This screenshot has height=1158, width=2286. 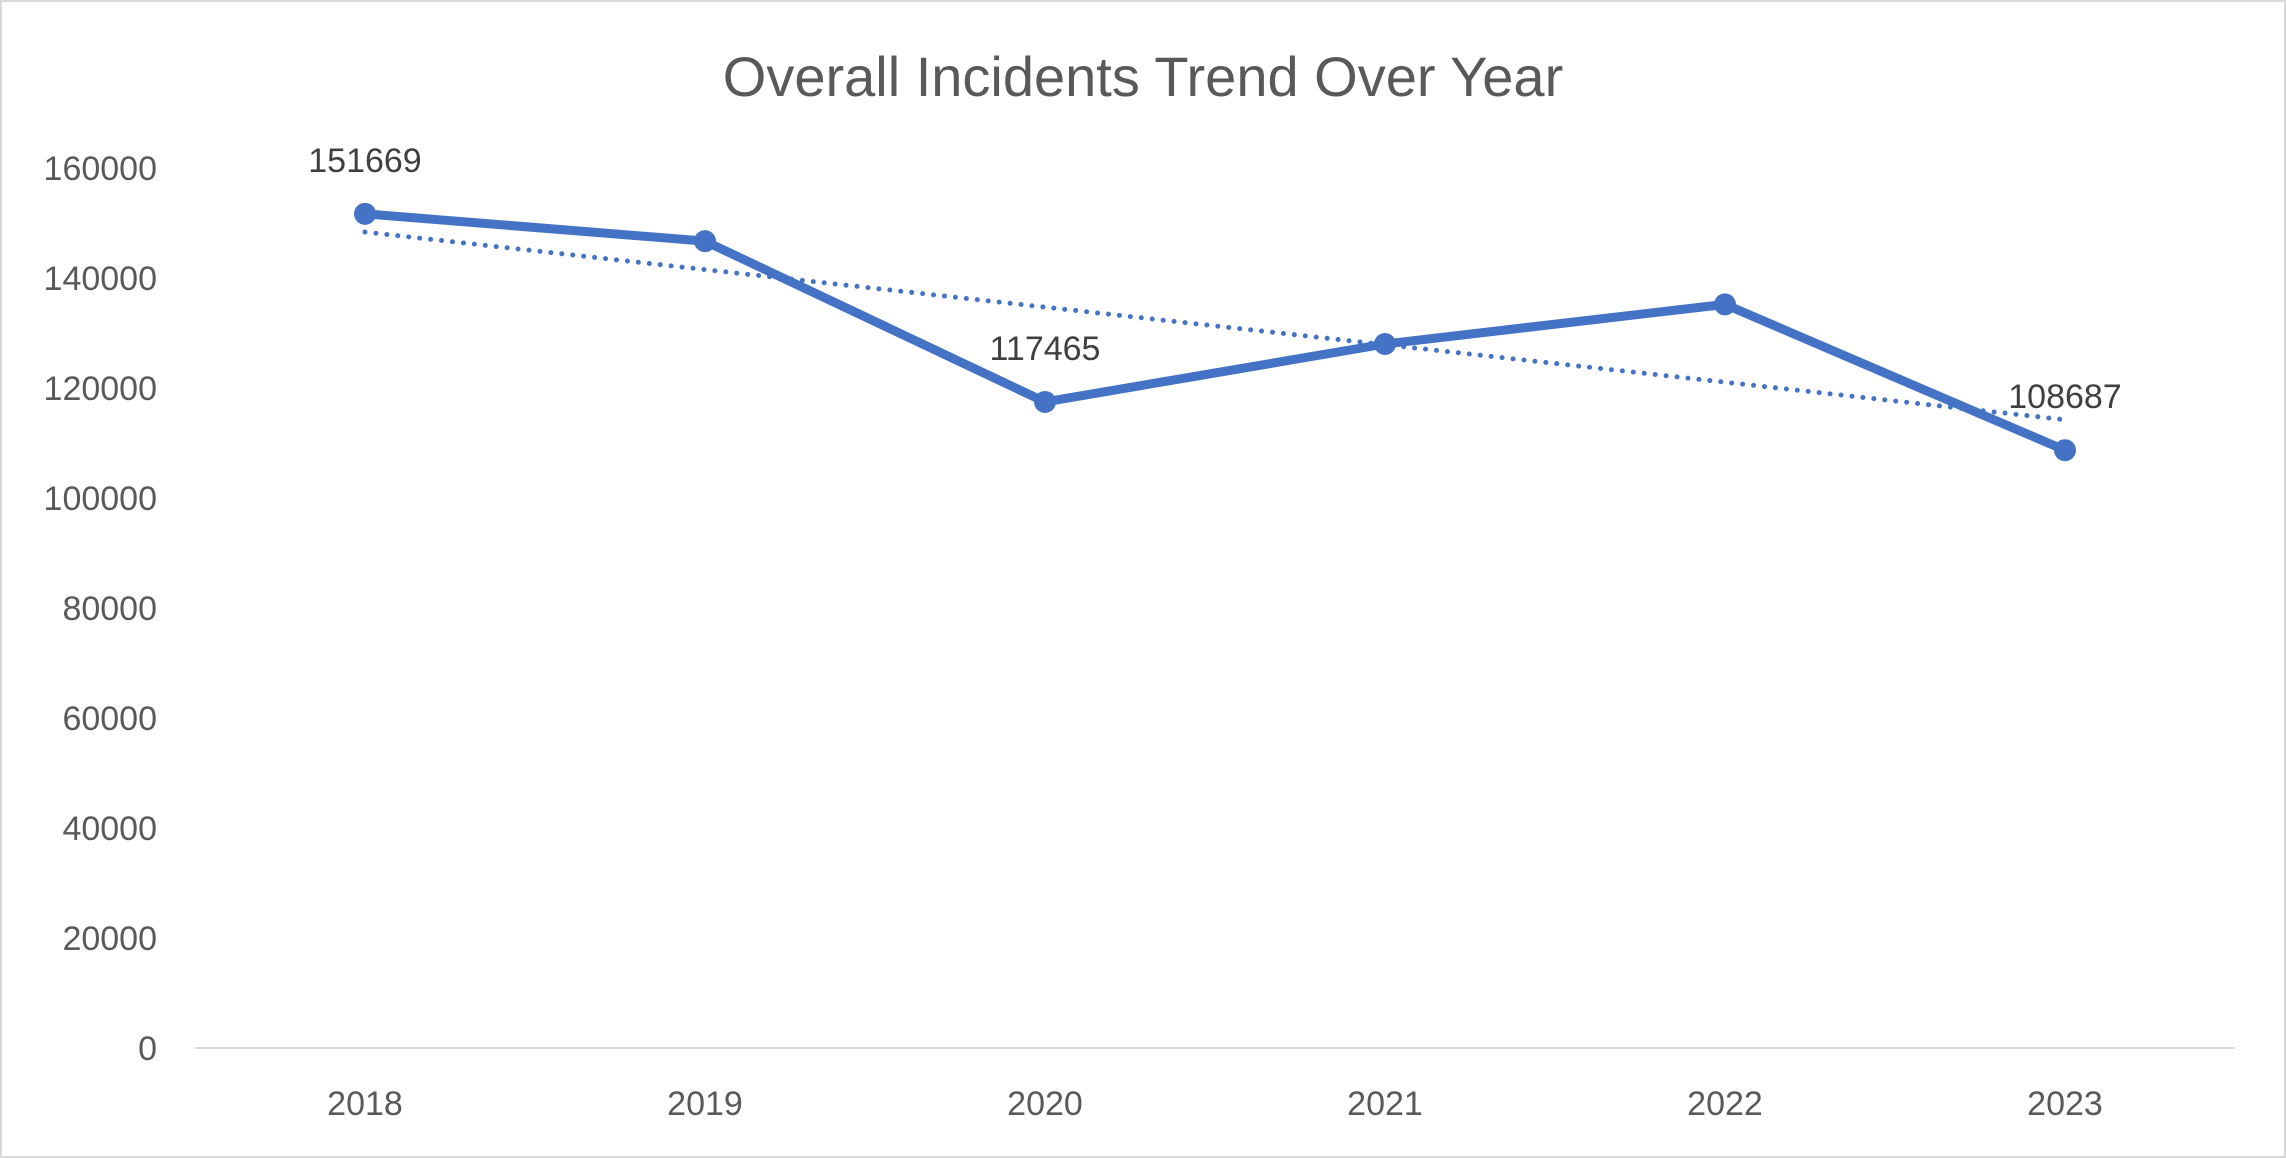 What do you see at coordinates (100, 169) in the screenshot?
I see `y-tick-label: 160000` at bounding box center [100, 169].